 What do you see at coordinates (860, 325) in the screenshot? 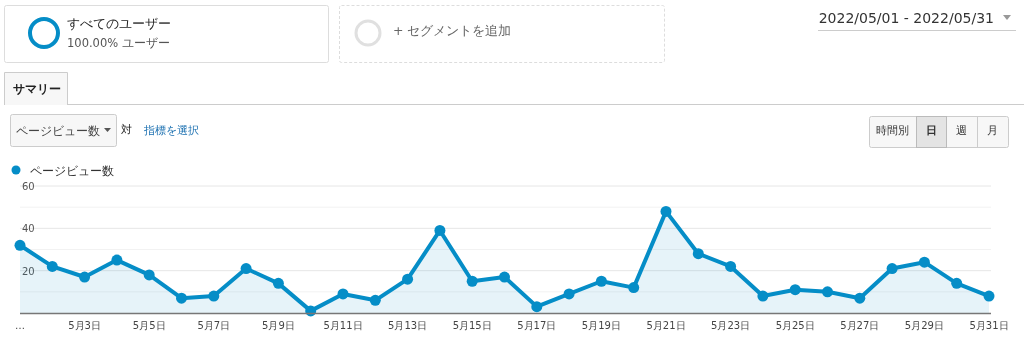
I see `x-tick-label: 5月27日` at bounding box center [860, 325].